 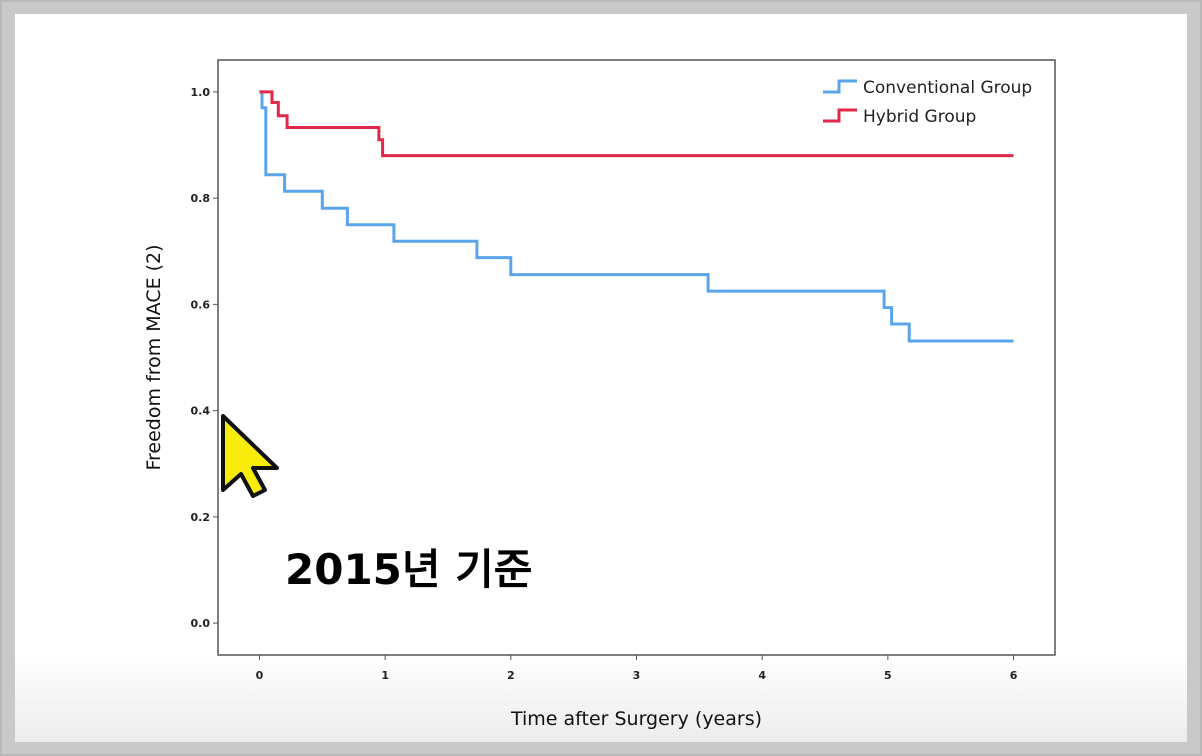 What do you see at coordinates (947, 88) in the screenshot?
I see `legend-entry: Conventional Group` at bounding box center [947, 88].